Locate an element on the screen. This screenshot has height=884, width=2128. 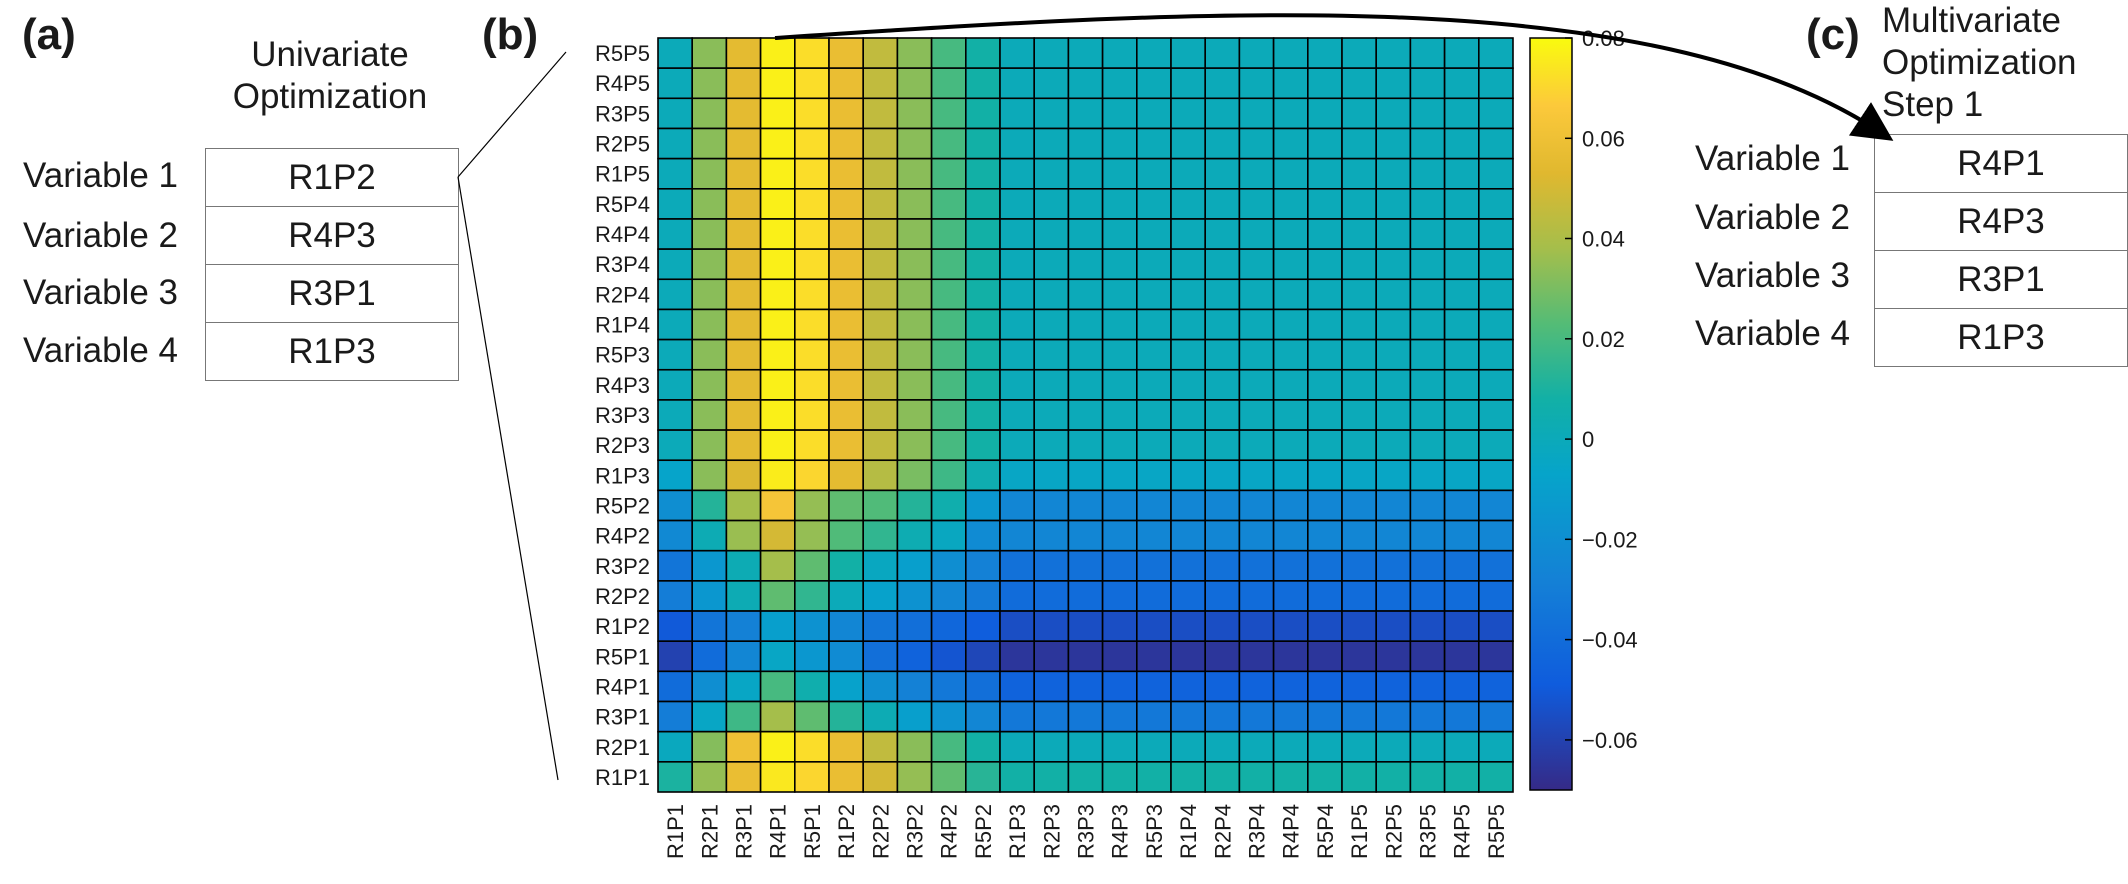
colorbar-tick-label: 0.04 is located at coordinates (1603, 239).